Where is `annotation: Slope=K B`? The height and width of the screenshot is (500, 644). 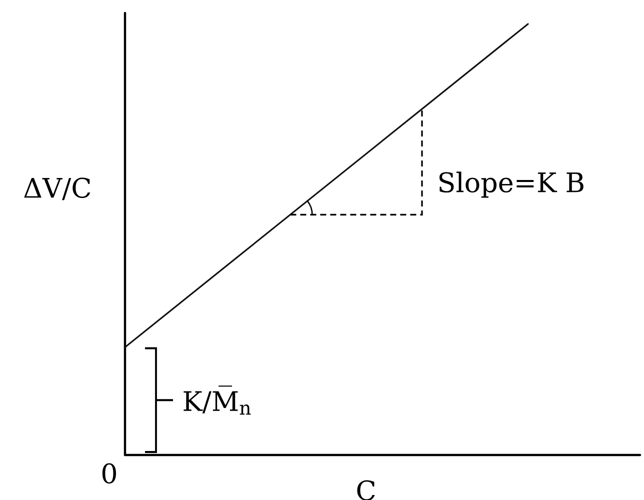 annotation: Slope=K B is located at coordinates (511, 185).